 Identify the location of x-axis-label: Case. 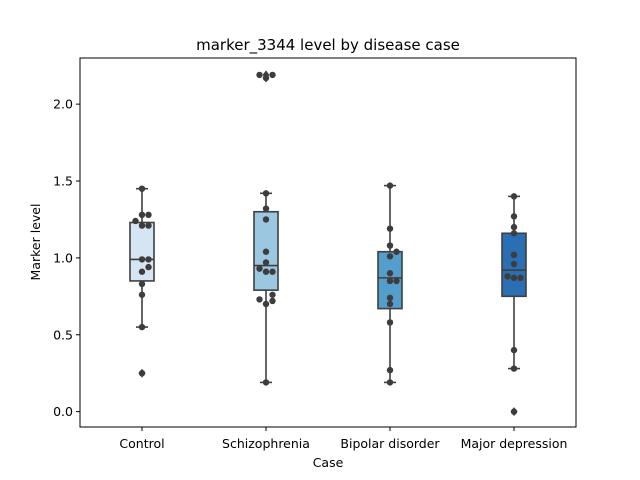
(328, 462).